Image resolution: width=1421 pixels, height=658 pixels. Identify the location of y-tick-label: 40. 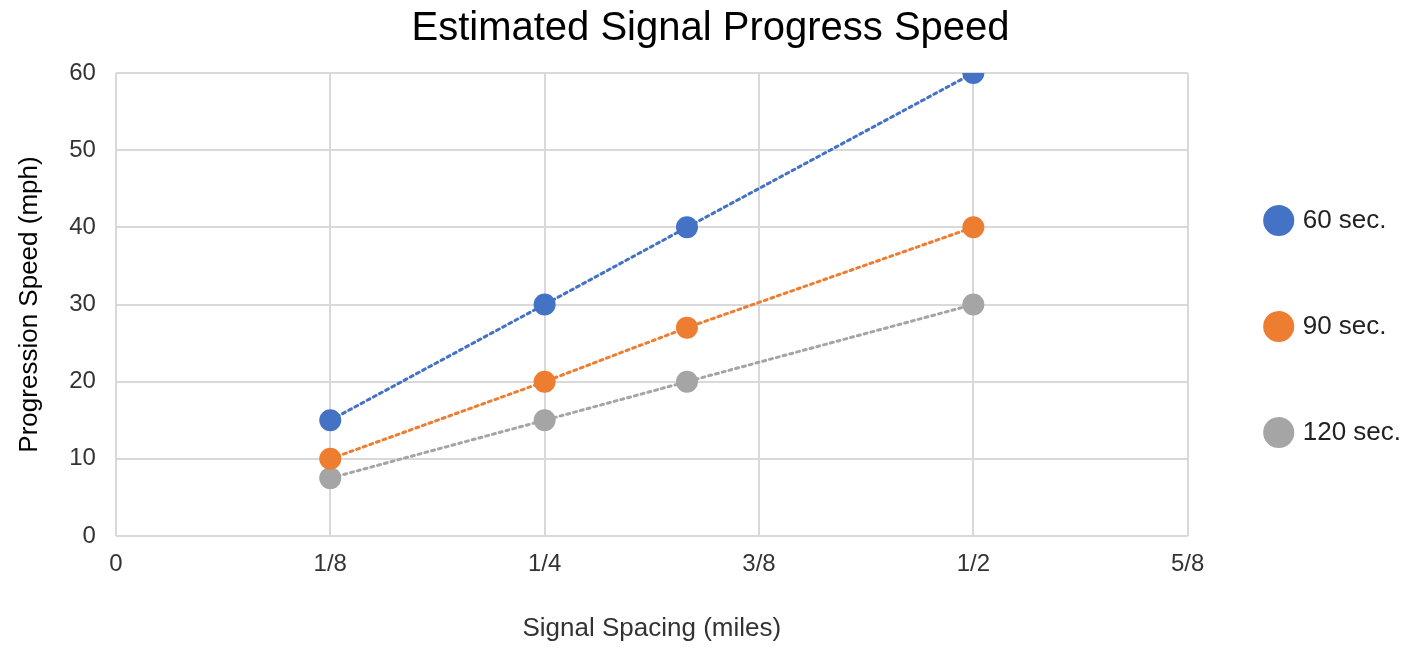
(82, 225).